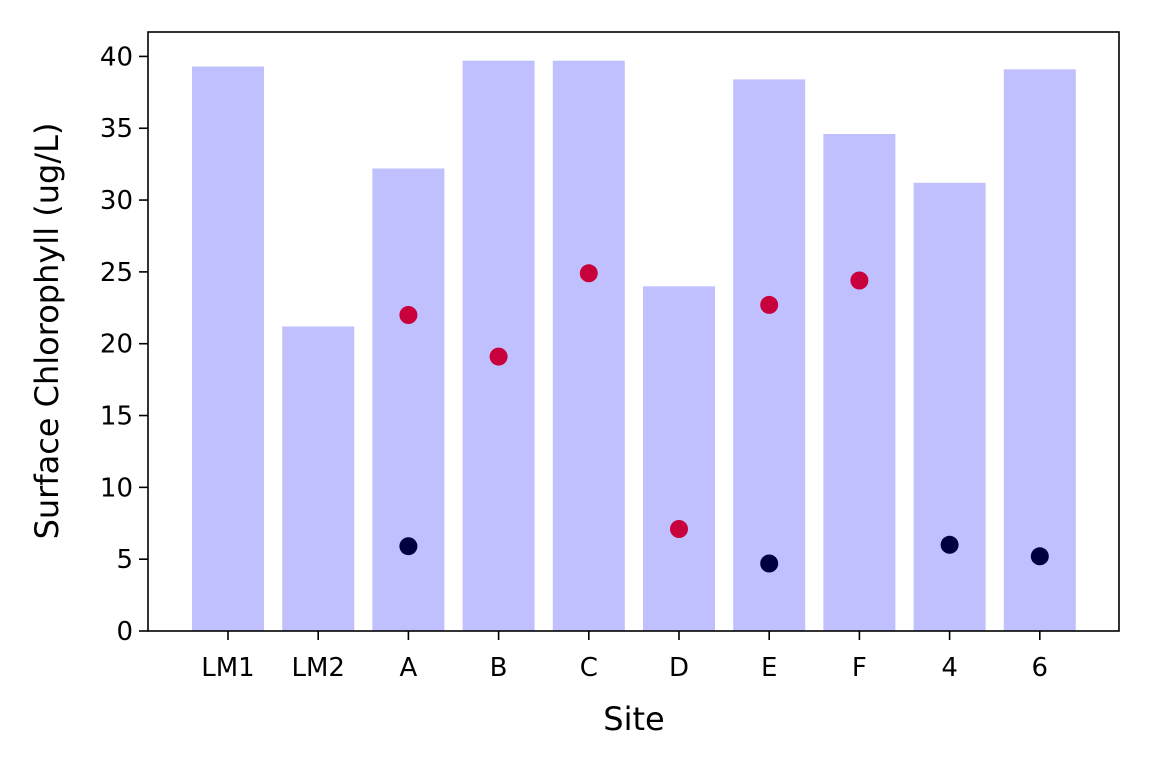 Image resolution: width=1152 pixels, height=768 pixels. I want to click on point-s0-A, so click(408, 315).